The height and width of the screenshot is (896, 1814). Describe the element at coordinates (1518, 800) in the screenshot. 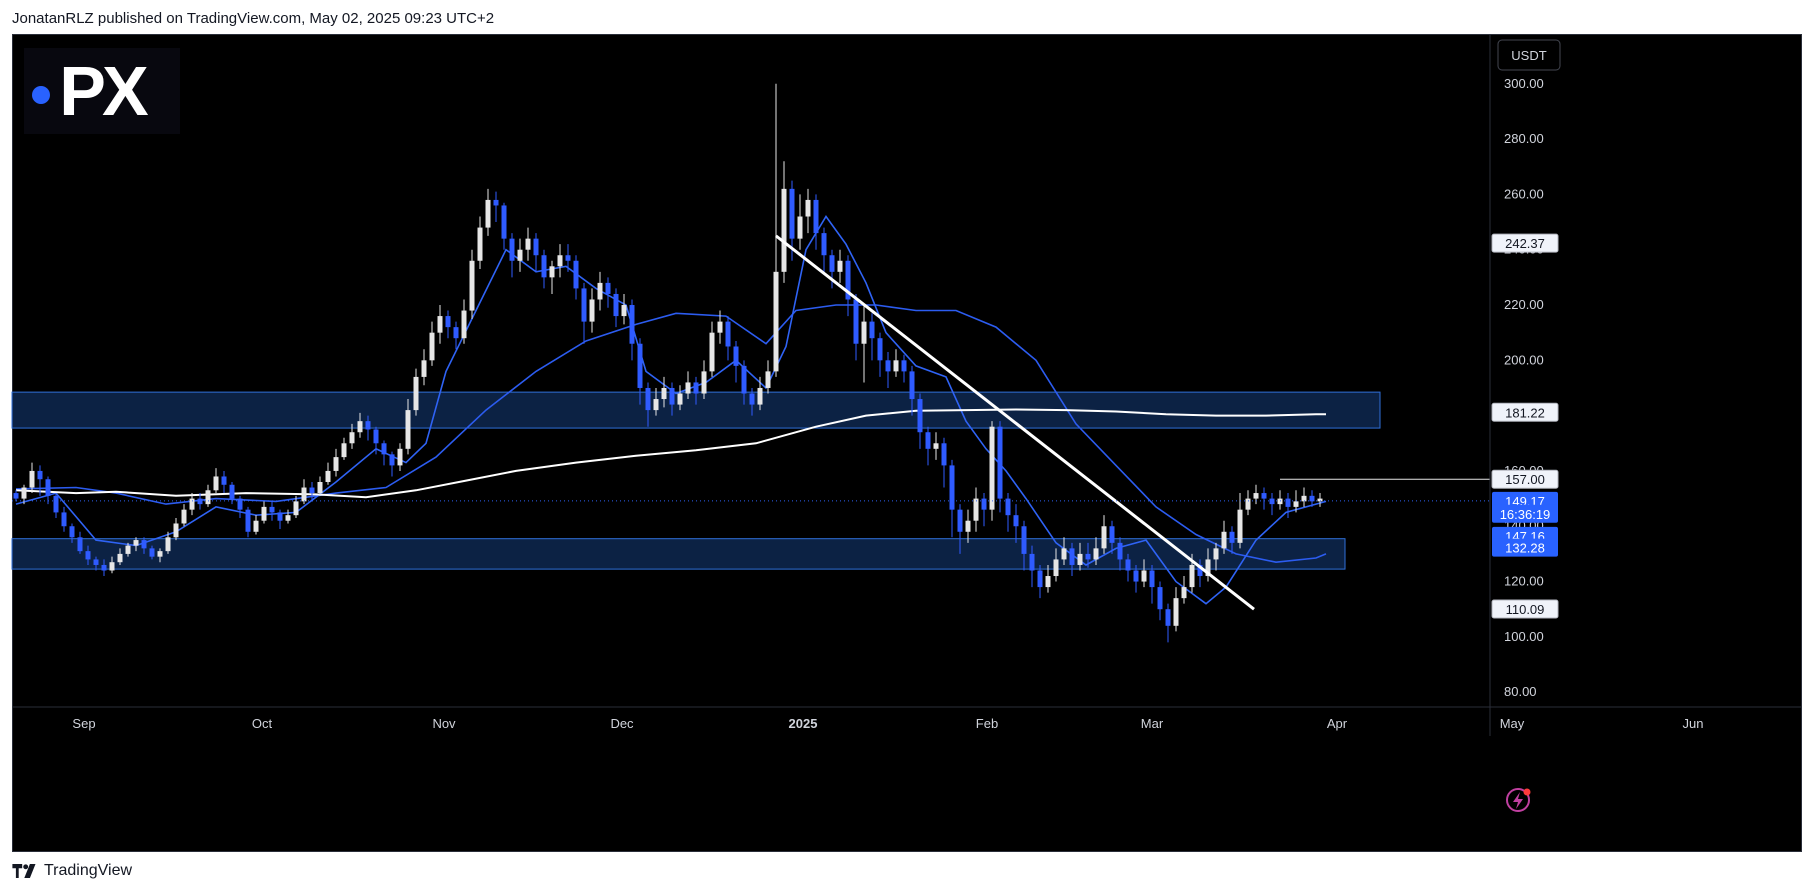

I see `lightning-icon` at that location.